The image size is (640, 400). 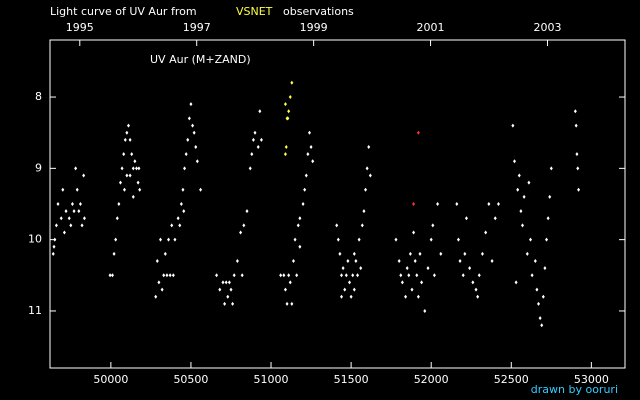 I want to click on x2-tick-label: 1997, so click(x=197, y=27).